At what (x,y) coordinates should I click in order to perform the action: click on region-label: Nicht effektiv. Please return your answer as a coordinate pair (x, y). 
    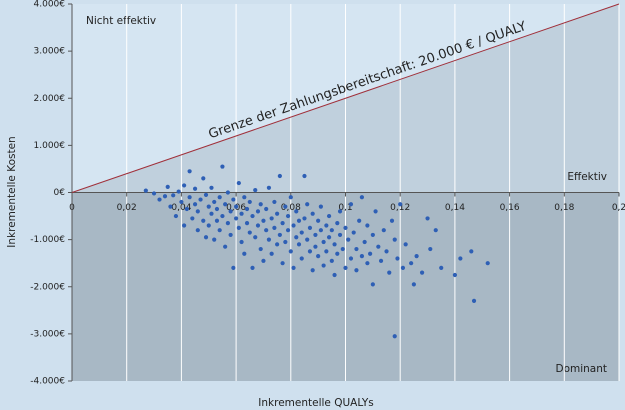
    Looking at the image, I should click on (121, 21).